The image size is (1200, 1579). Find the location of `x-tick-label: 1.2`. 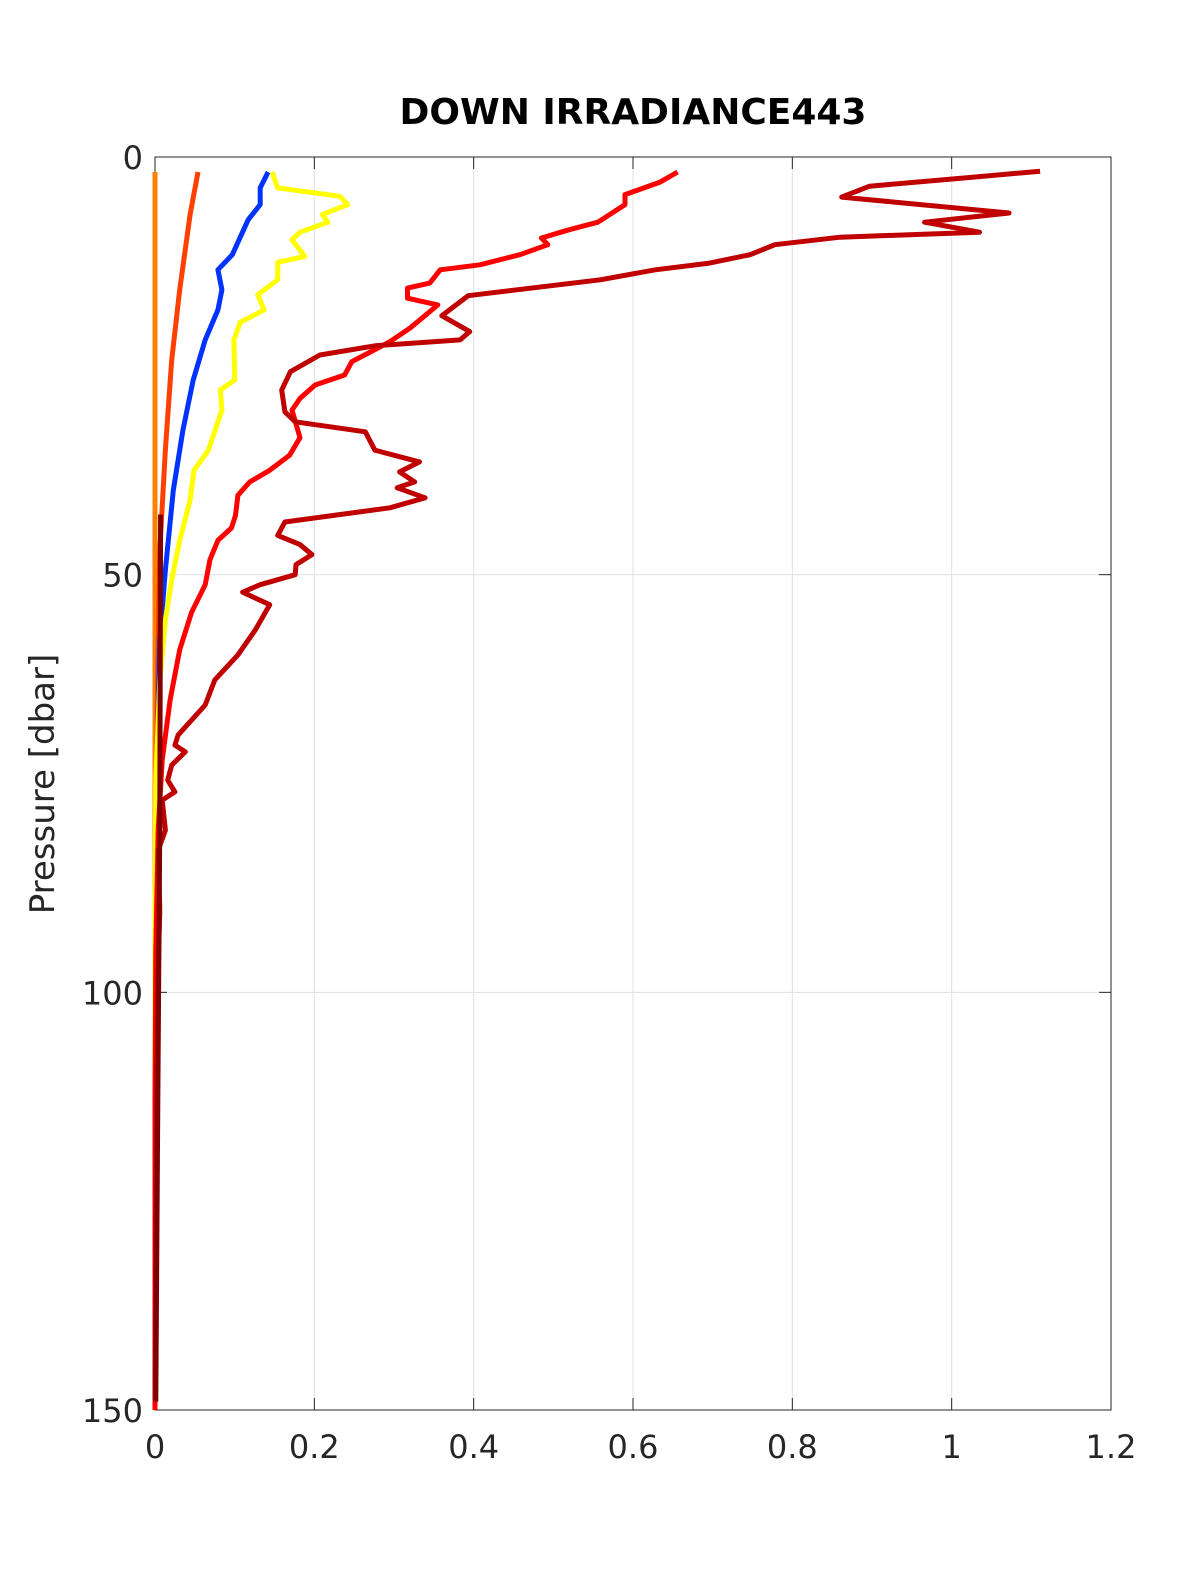

x-tick-label: 1.2 is located at coordinates (1111, 1447).